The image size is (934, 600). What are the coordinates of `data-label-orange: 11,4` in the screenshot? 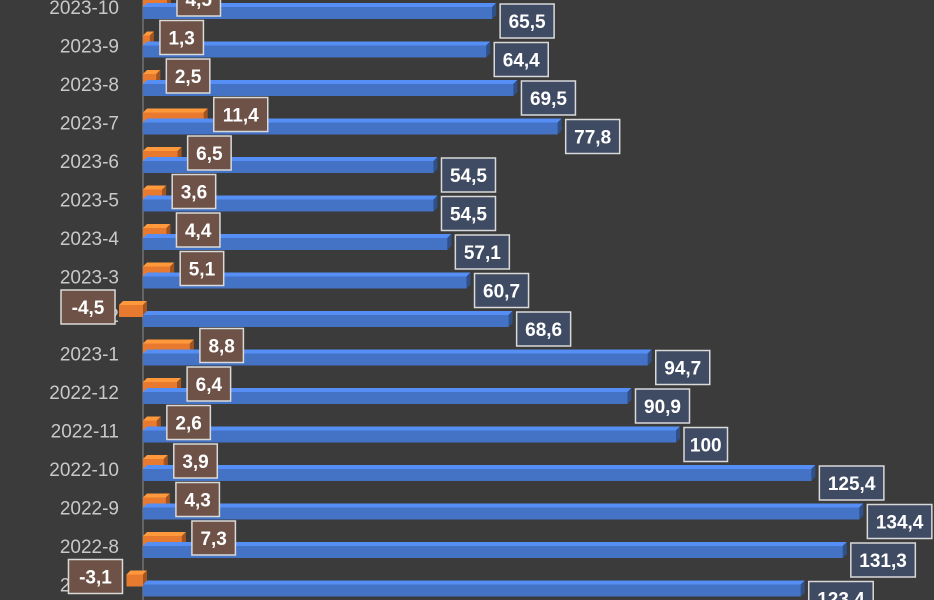 It's located at (241, 114).